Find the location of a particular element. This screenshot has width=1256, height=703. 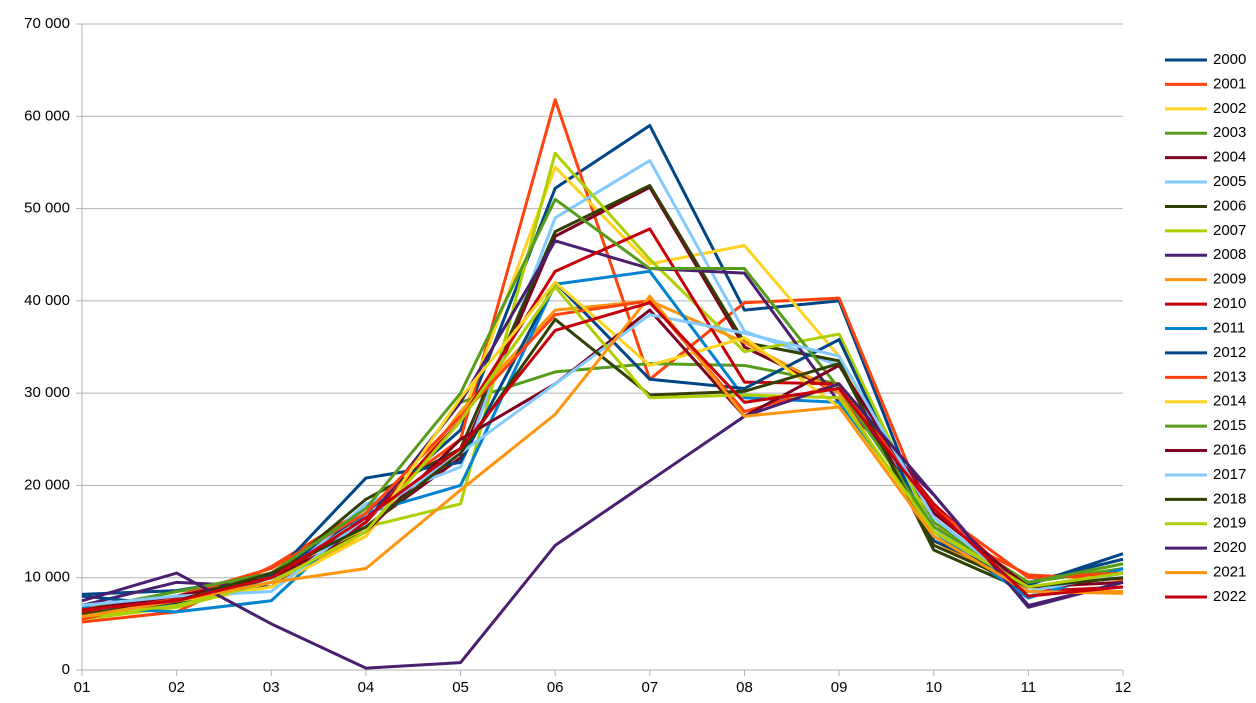

legend-label: 2010 is located at coordinates (1229, 303).